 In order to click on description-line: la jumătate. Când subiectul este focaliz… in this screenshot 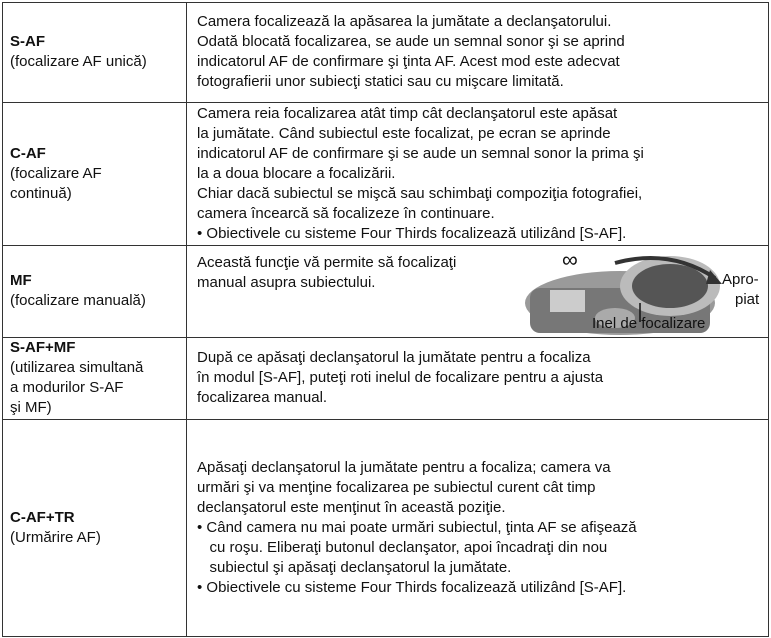, I will do `click(404, 133)`.